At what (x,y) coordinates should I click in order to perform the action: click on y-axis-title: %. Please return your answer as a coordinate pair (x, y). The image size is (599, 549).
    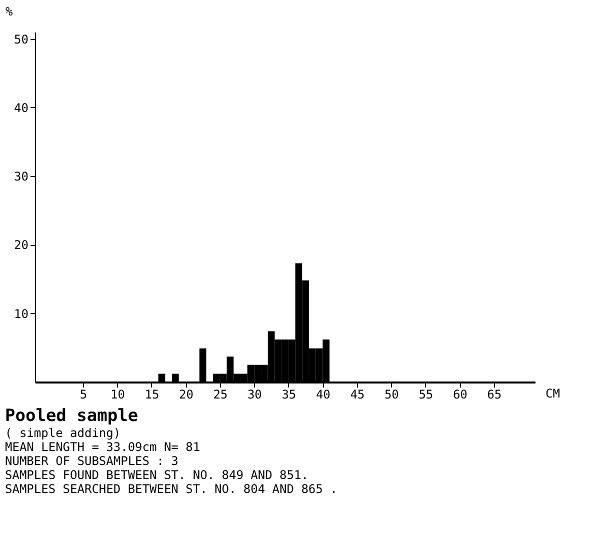
    Looking at the image, I should click on (10, 11).